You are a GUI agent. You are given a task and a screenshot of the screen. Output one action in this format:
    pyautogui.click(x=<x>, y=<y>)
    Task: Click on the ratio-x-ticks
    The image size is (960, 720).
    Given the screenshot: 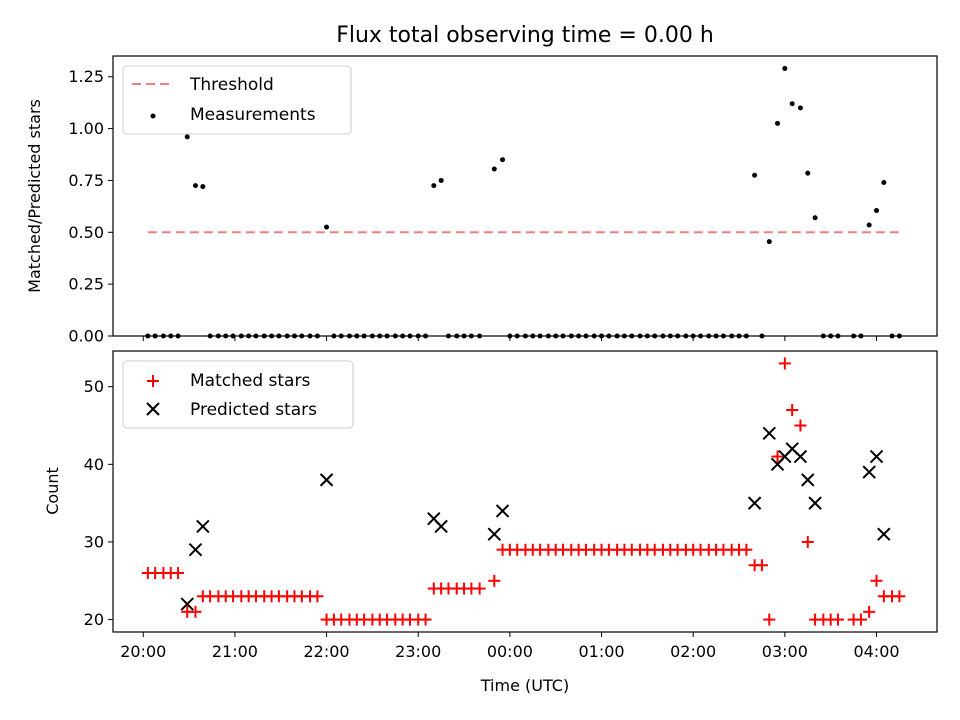 What is the action you would take?
    pyautogui.click(x=510, y=338)
    